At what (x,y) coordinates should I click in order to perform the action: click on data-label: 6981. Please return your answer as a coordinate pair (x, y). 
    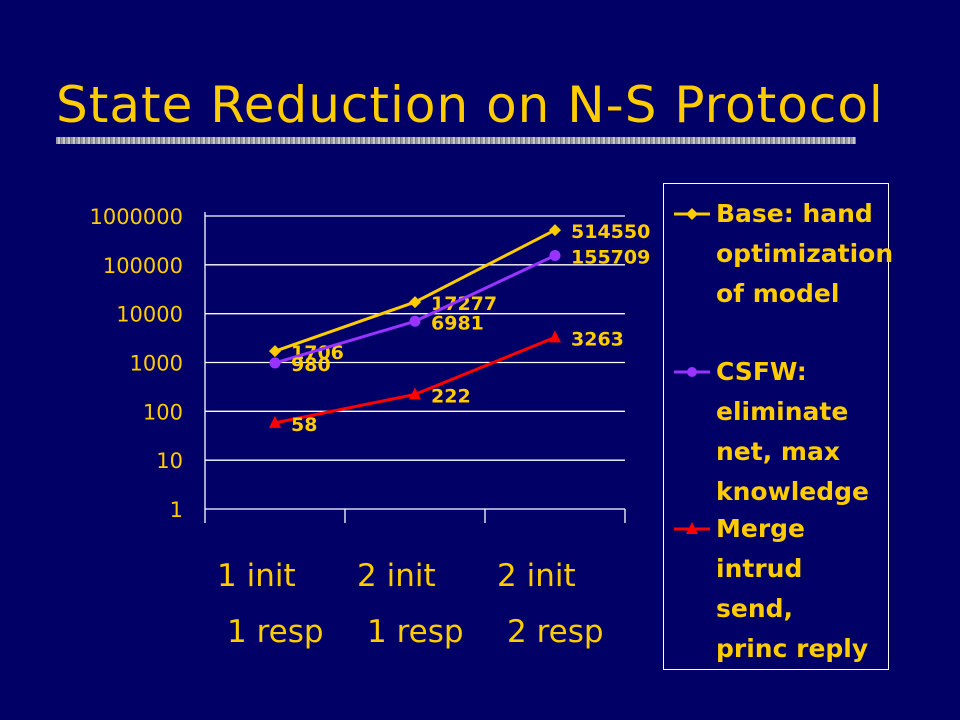
    Looking at the image, I should click on (457, 323).